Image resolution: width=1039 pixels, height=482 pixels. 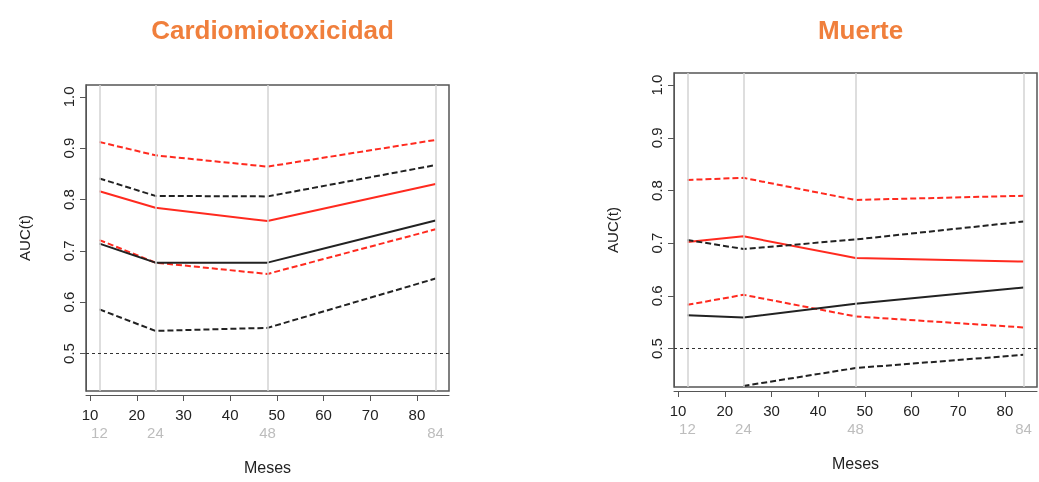 What do you see at coordinates (272, 30) in the screenshot?
I see `chart-title: Cardiomiotoxicidad` at bounding box center [272, 30].